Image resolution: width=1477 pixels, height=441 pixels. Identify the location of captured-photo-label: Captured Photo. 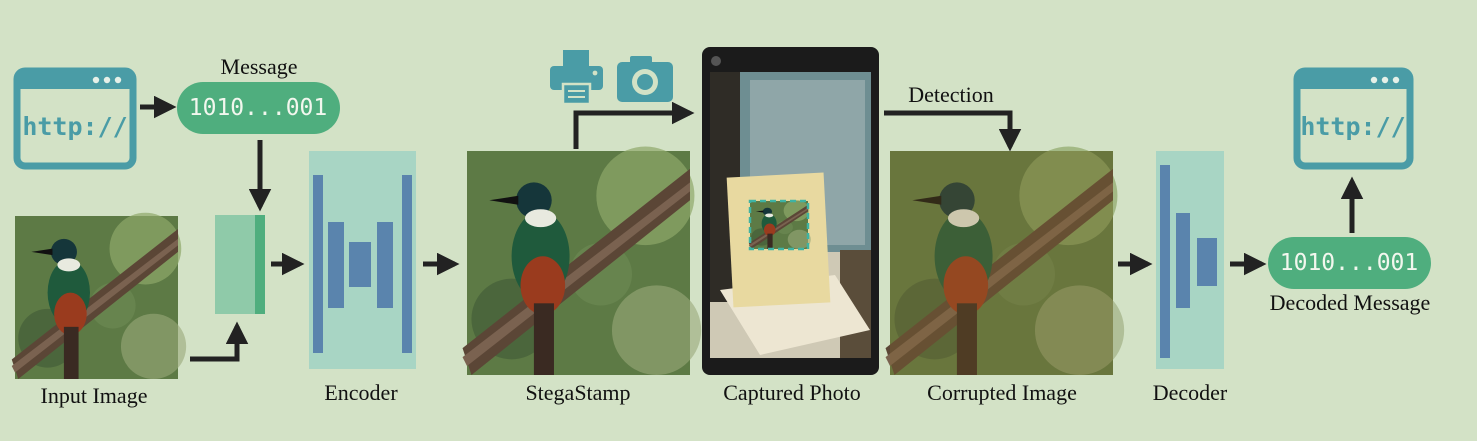
(792, 392).